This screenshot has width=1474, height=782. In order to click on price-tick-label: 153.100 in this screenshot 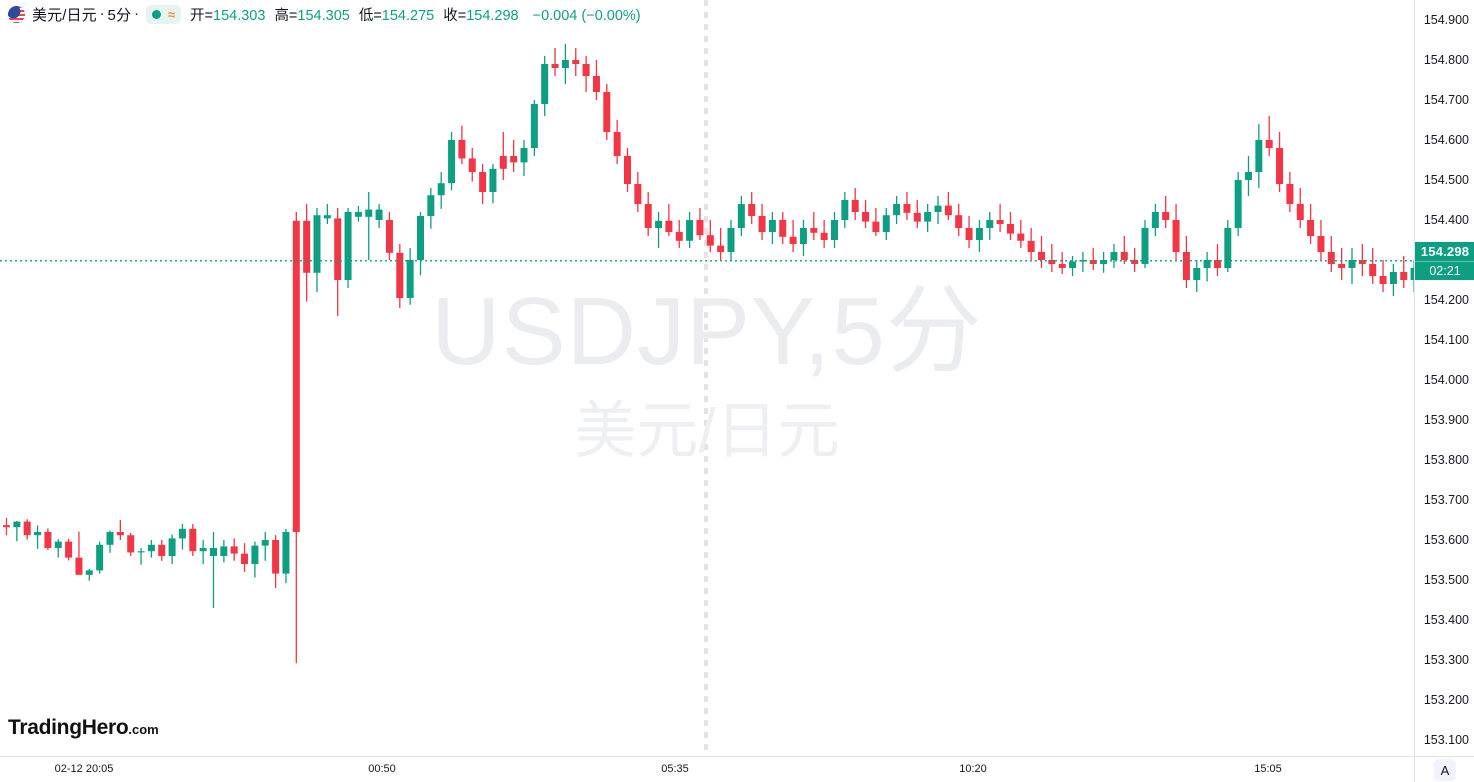, I will do `click(1446, 740)`.